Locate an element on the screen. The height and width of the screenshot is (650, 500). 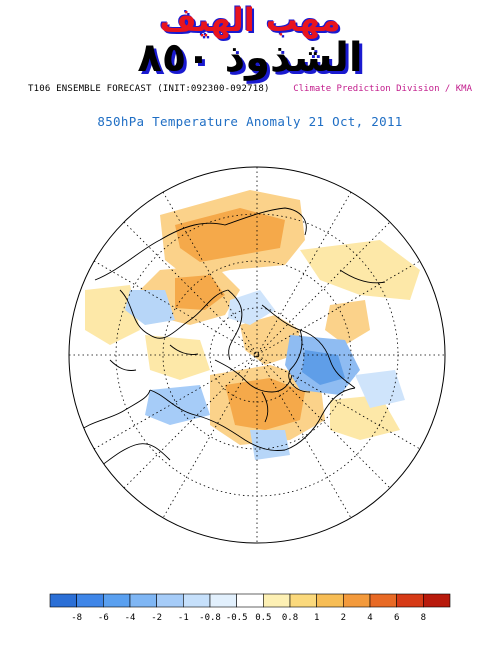
colorbar-tick-label: -0.8 is located at coordinates (210, 618).